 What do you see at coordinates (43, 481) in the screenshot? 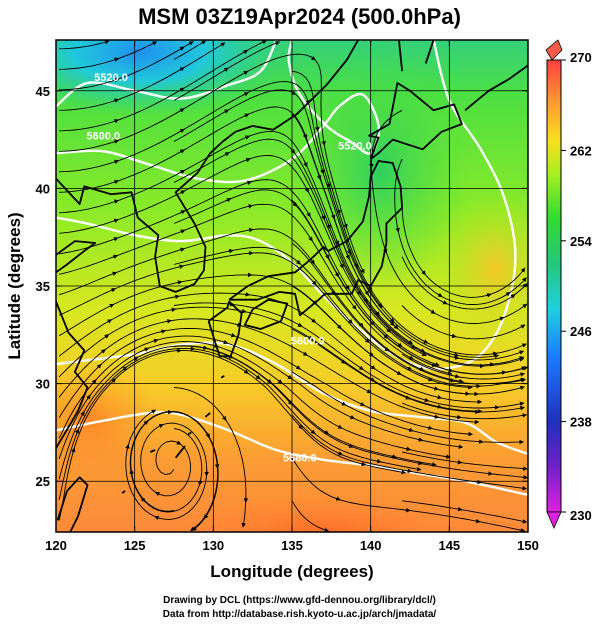
I see `y-tick-label: 25` at bounding box center [43, 481].